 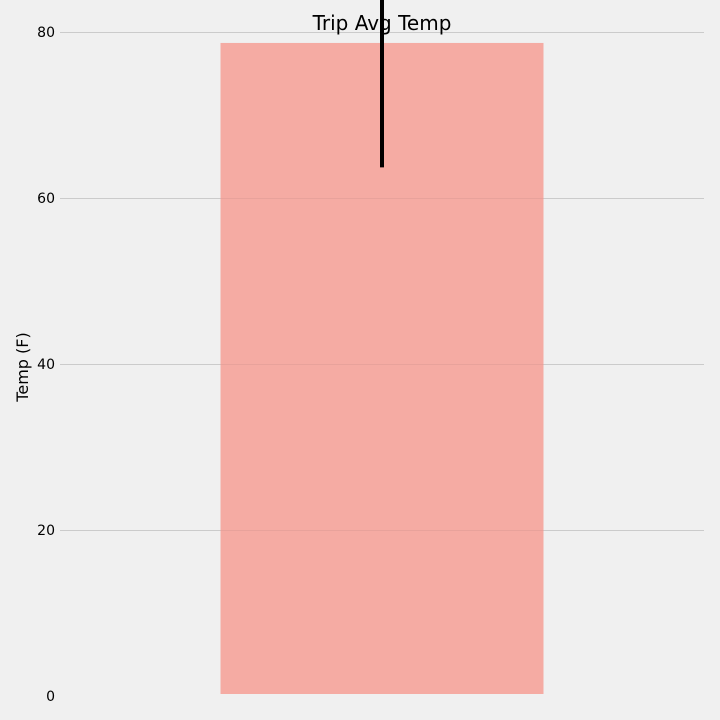 I want to click on y-tick-label-3: 60, so click(x=46, y=199).